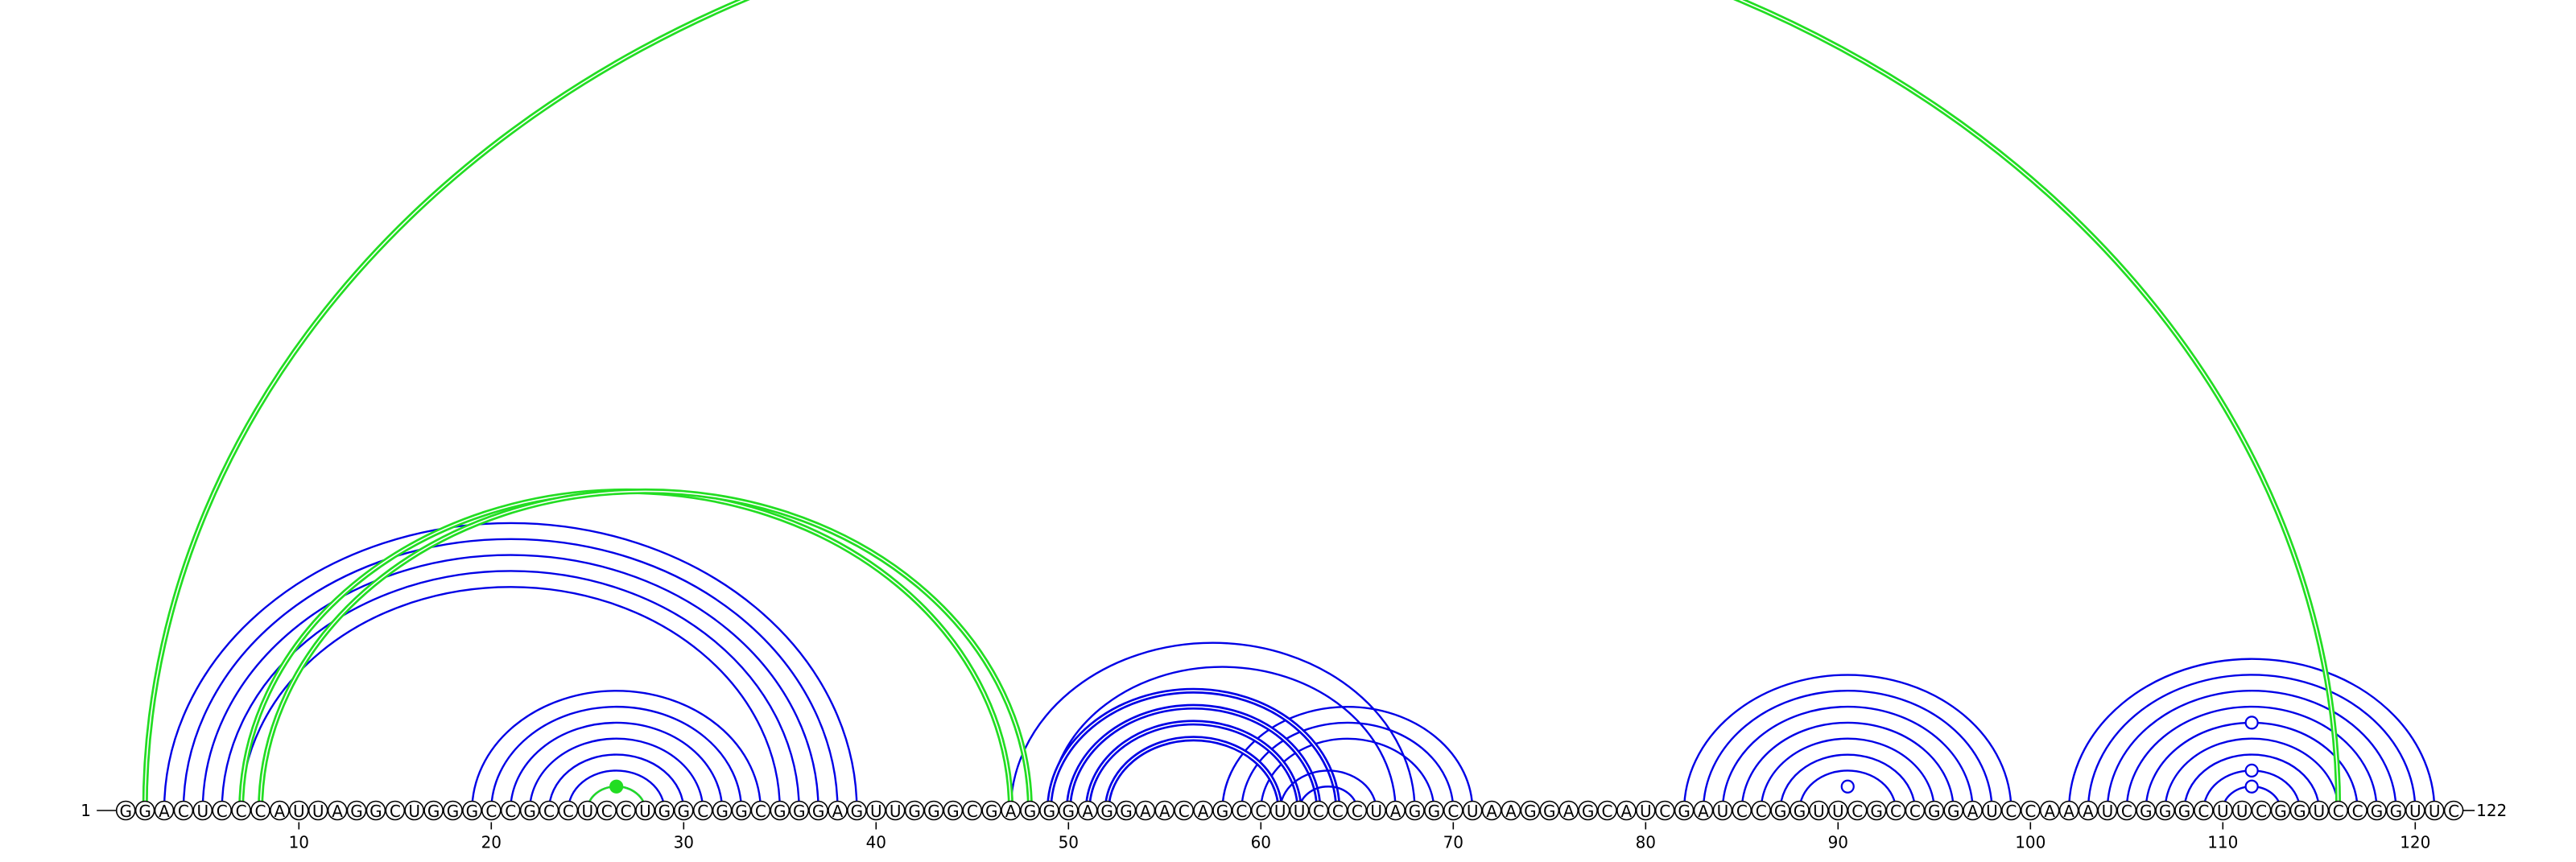 This screenshot has height=862, width=2576. What do you see at coordinates (780, 810) in the screenshot?
I see `nucleotide-35: G` at bounding box center [780, 810].